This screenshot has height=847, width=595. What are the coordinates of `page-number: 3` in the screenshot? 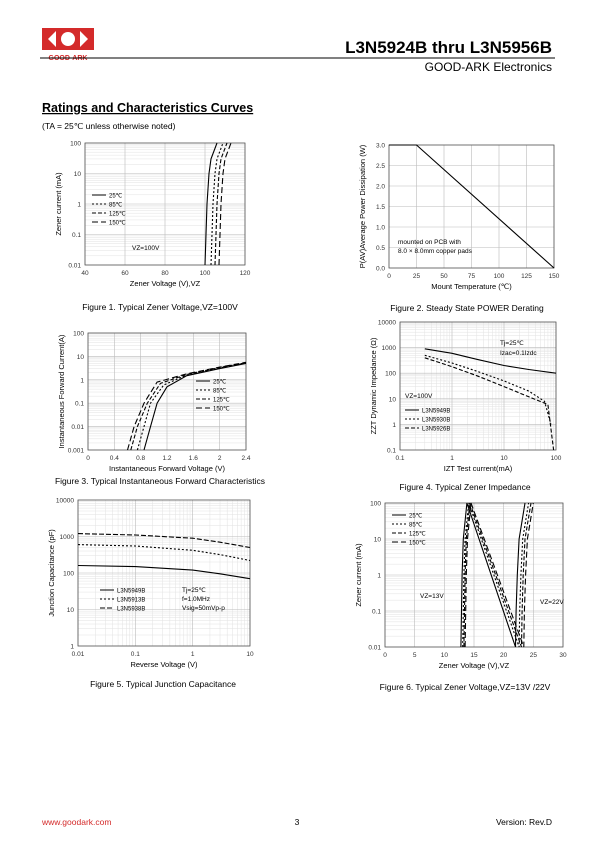 It's located at (297, 822).